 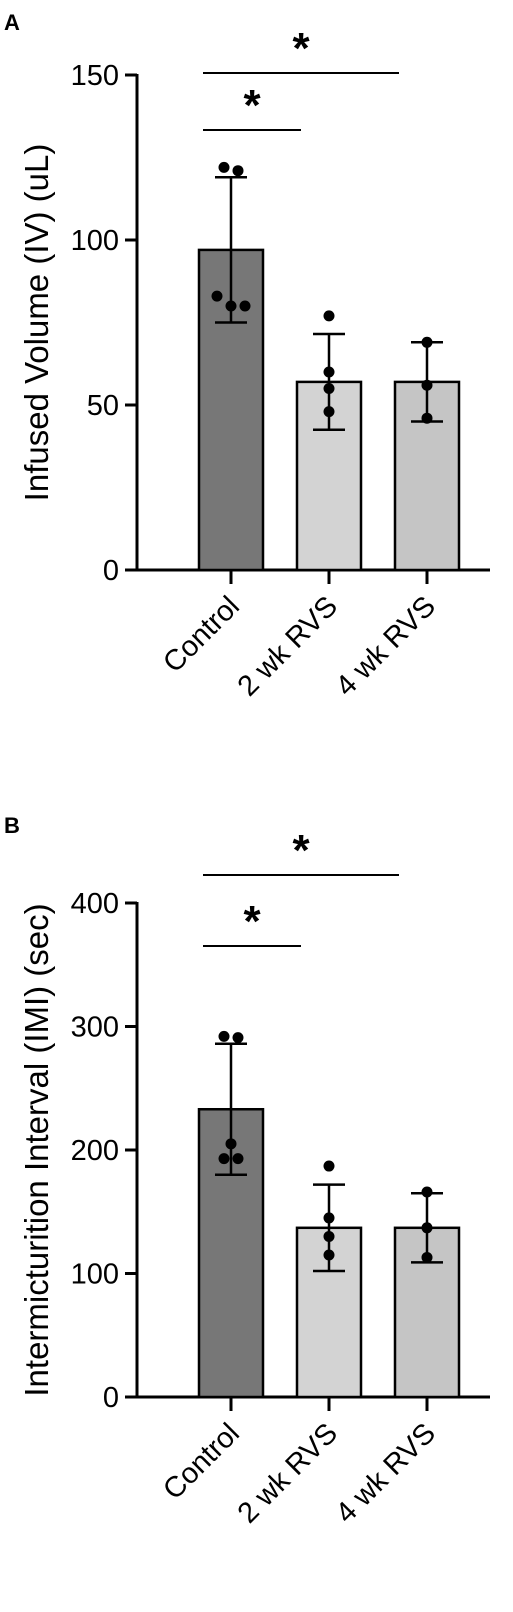 I want to click on y-tick-label: 50, so click(x=103, y=406).